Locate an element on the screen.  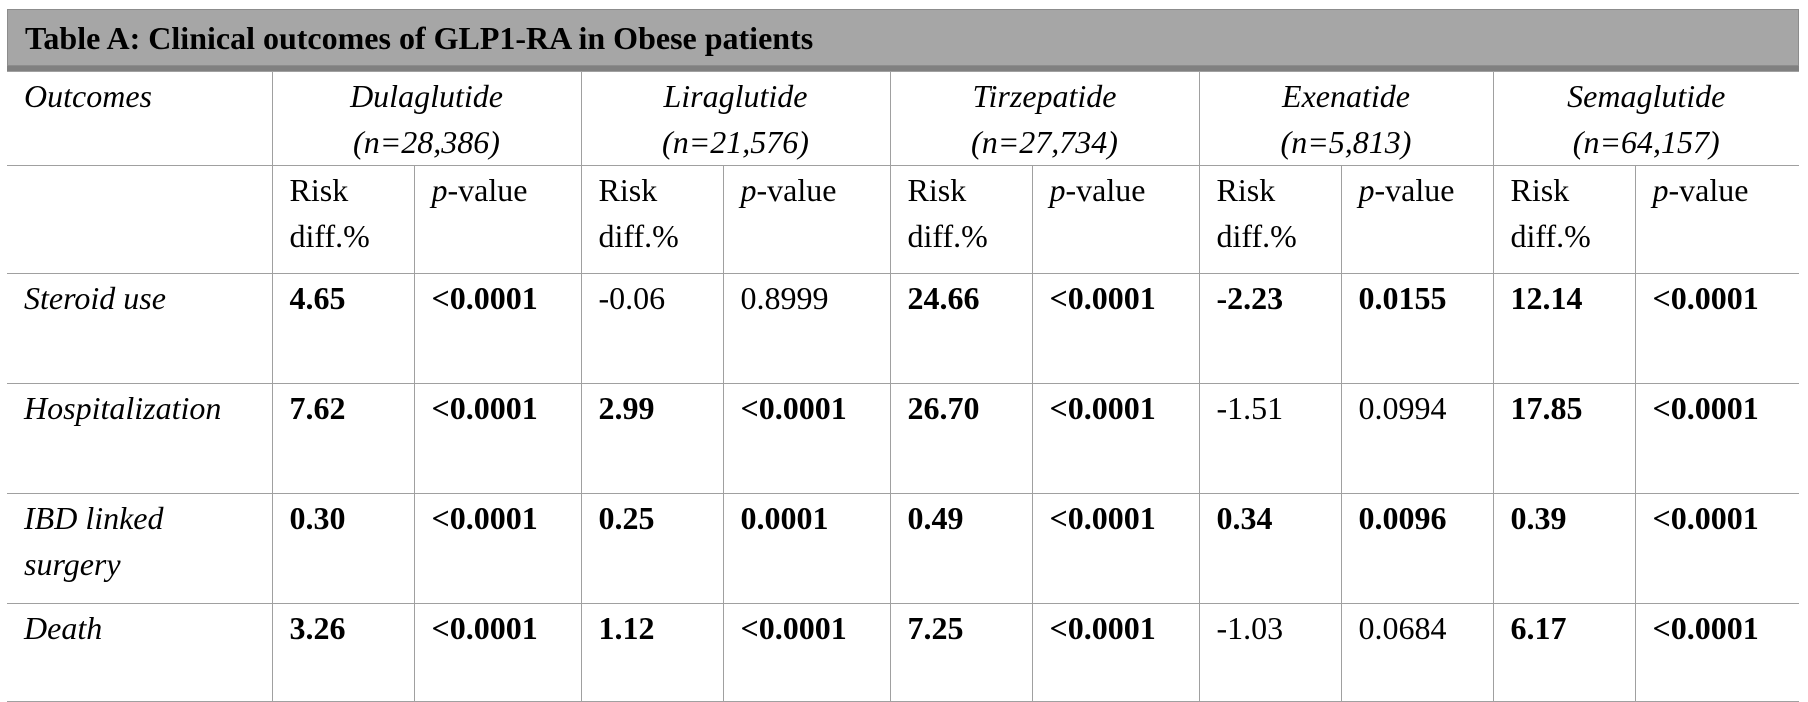
risk-diff-cell: 26.70 is located at coordinates (961, 438).